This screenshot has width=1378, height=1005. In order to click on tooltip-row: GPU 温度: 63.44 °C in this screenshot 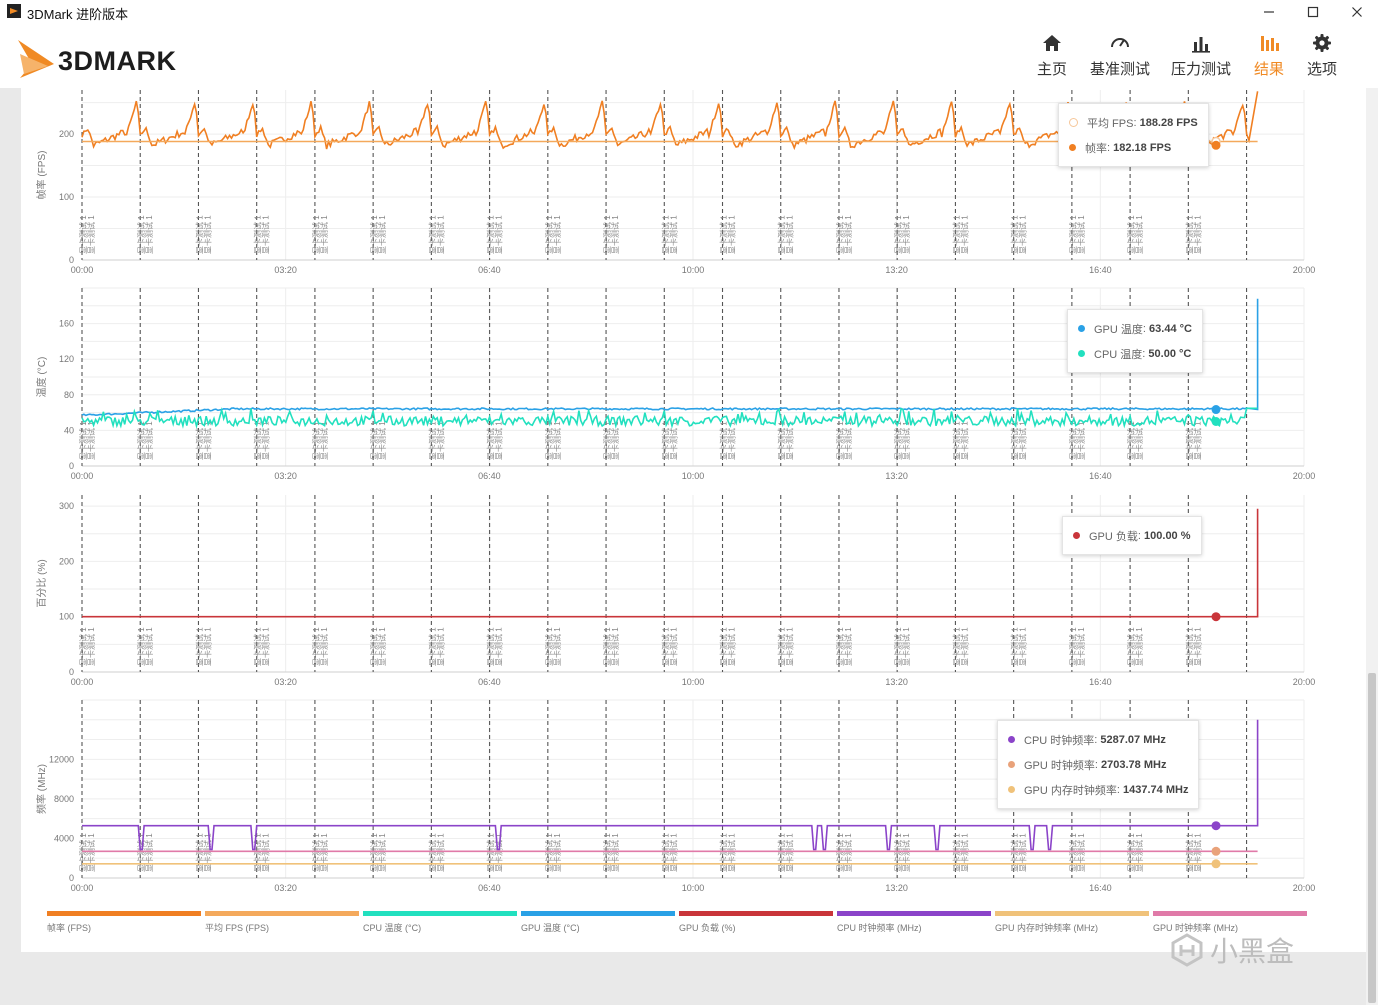, I will do `click(1135, 328)`.